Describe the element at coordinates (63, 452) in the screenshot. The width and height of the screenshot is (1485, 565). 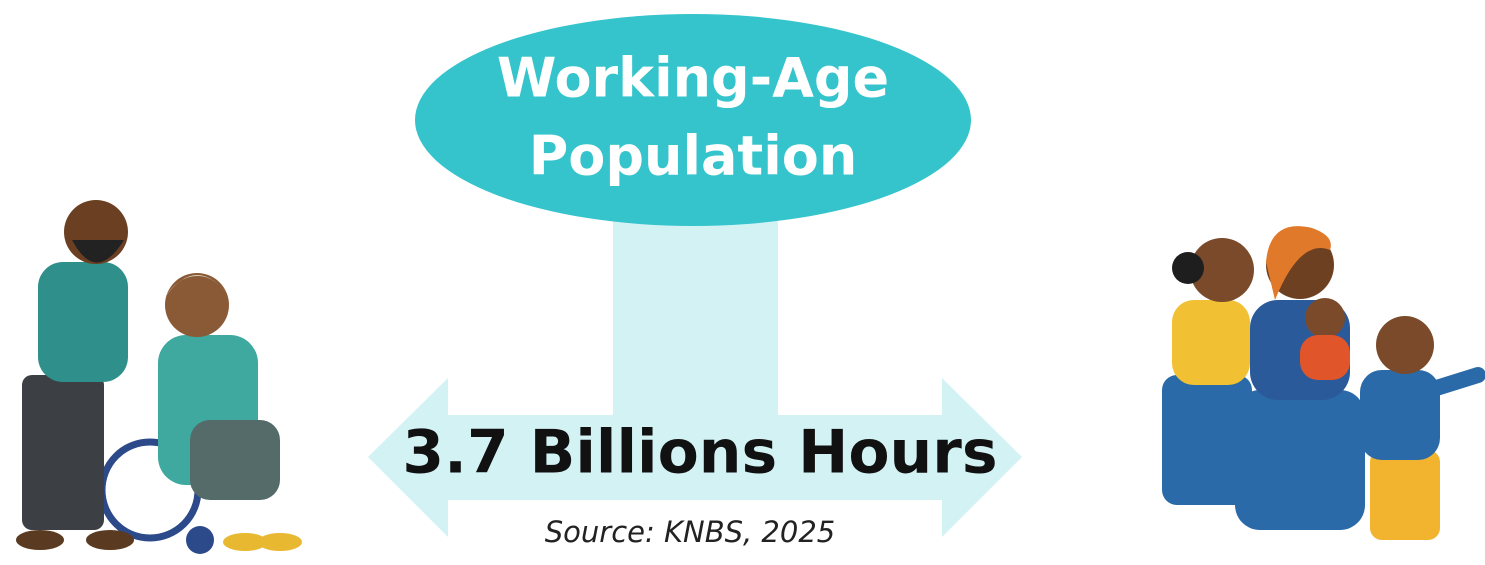
I see `man-legs` at that location.